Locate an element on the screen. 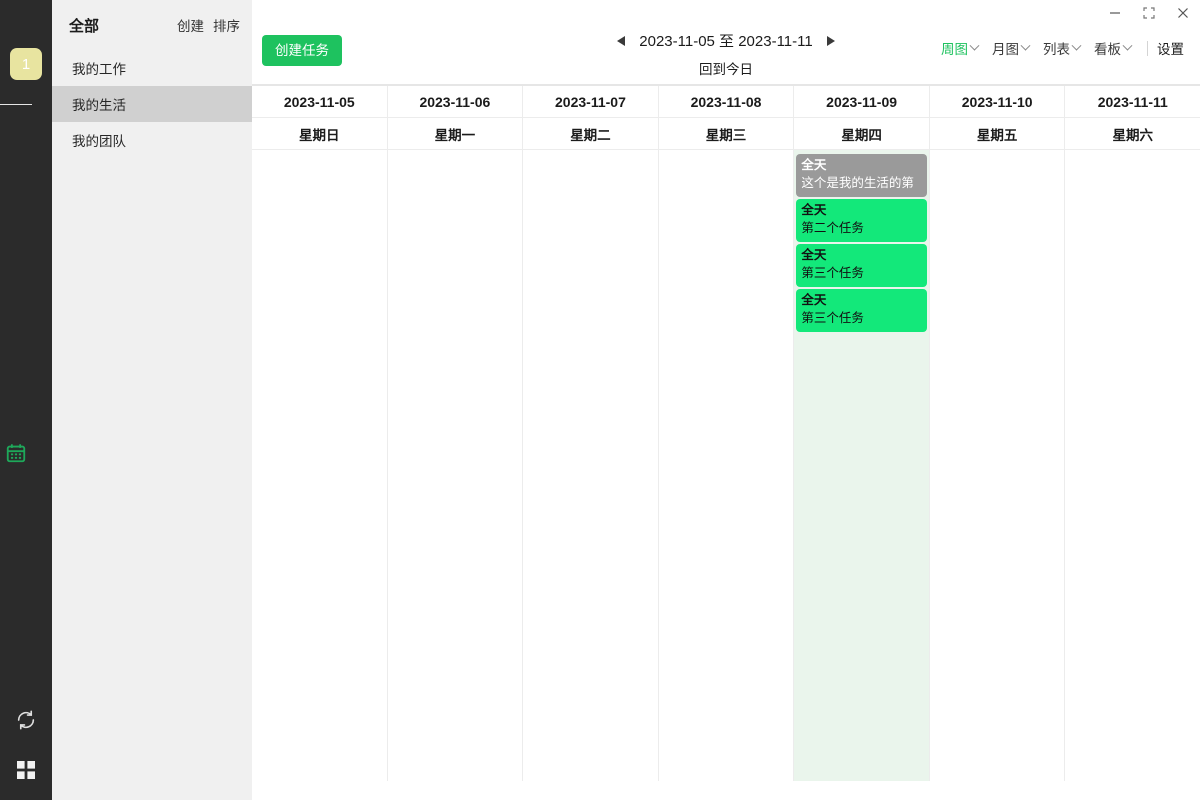  day-column: 2023-11-11 星期六 is located at coordinates (1132, 433).